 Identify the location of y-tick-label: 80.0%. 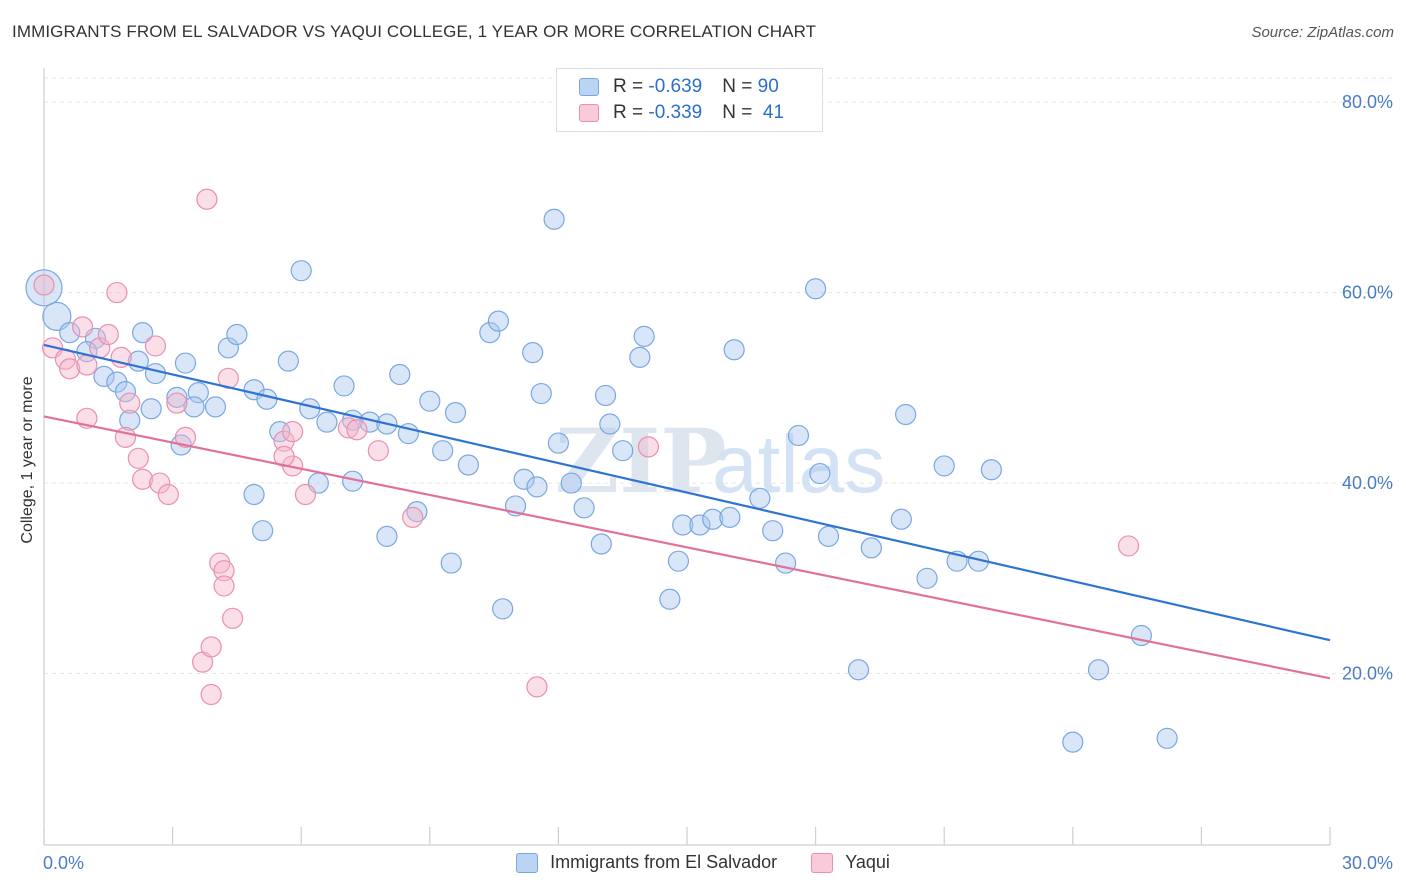
(1367, 102).